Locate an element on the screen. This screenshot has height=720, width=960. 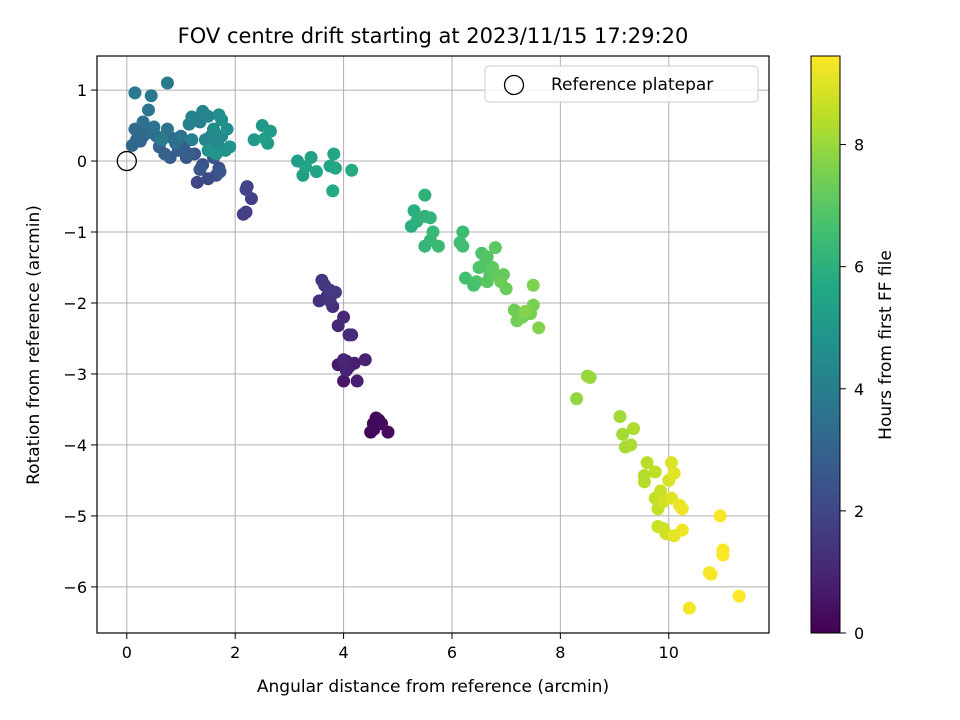
x-tick-label: 0 is located at coordinates (127, 652).